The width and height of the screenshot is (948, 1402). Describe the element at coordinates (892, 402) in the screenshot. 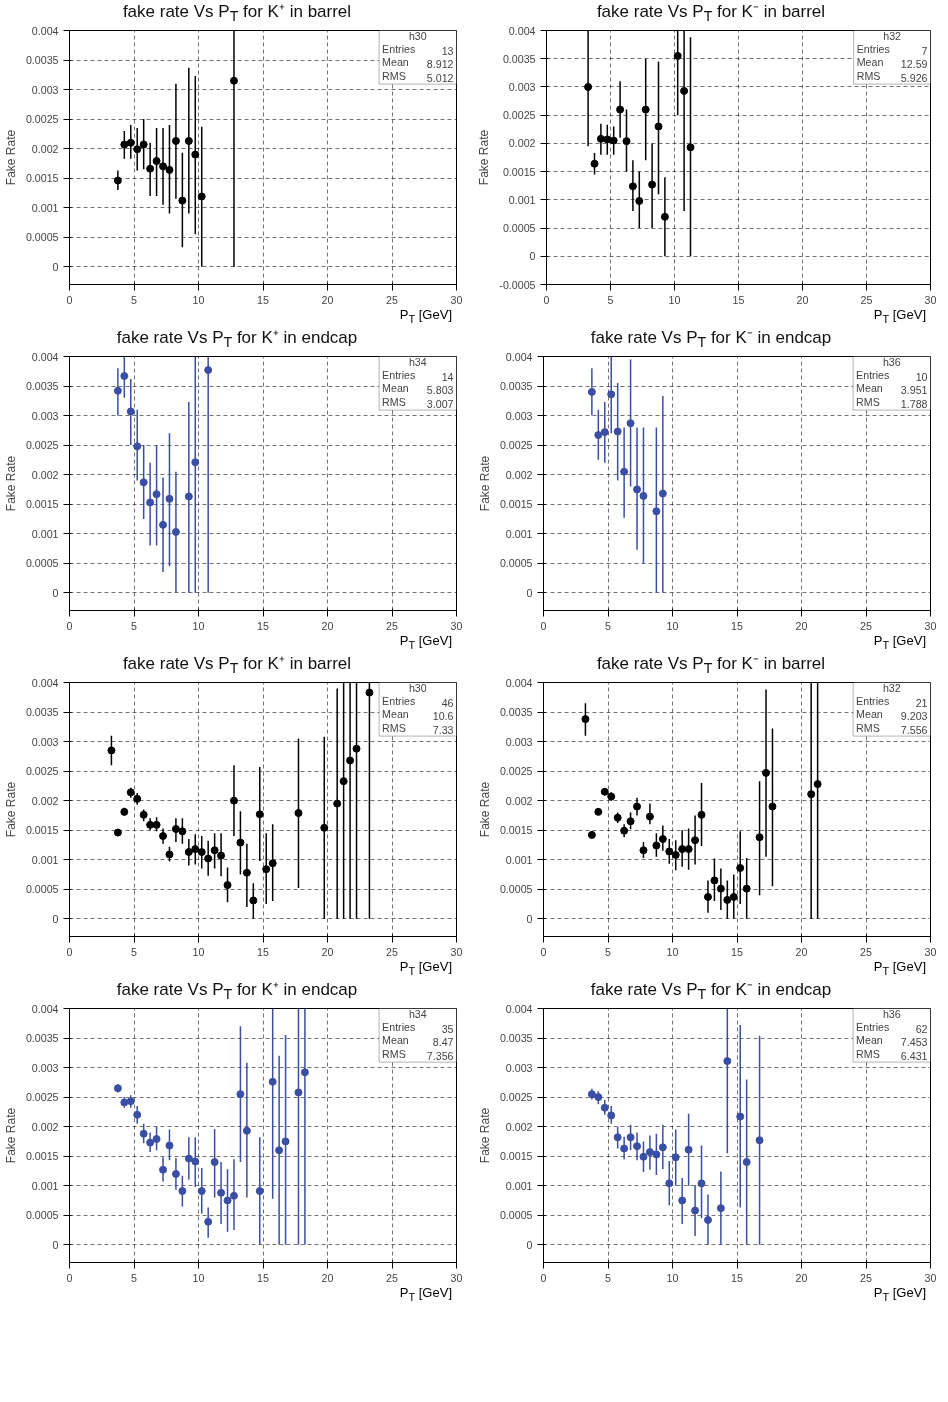

I see `text: RMS 1.788` at that location.